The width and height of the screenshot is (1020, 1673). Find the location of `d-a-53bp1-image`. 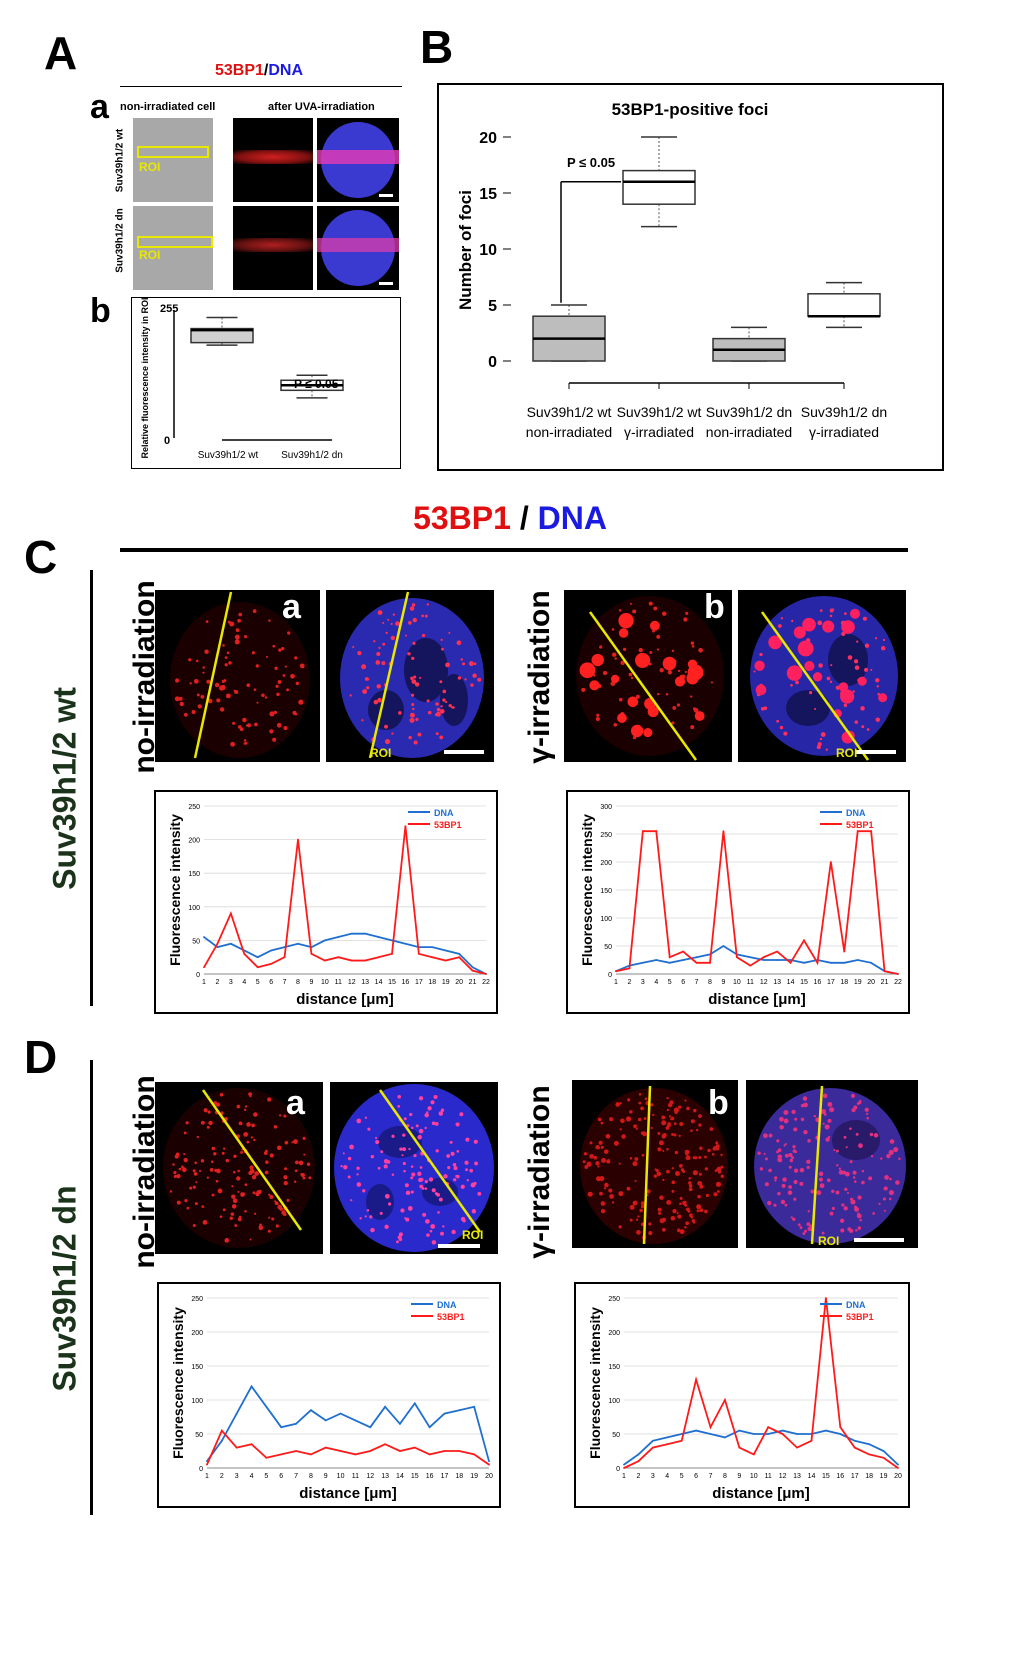

d-a-53bp1-image is located at coordinates (239, 1168).